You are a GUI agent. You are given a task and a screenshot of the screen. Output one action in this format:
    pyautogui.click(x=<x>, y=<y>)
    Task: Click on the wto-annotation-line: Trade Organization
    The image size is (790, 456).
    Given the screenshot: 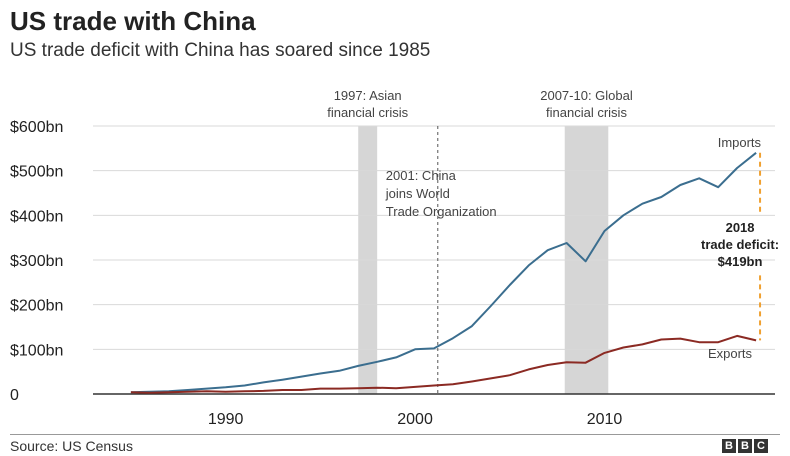 What is the action you would take?
    pyautogui.click(x=441, y=211)
    